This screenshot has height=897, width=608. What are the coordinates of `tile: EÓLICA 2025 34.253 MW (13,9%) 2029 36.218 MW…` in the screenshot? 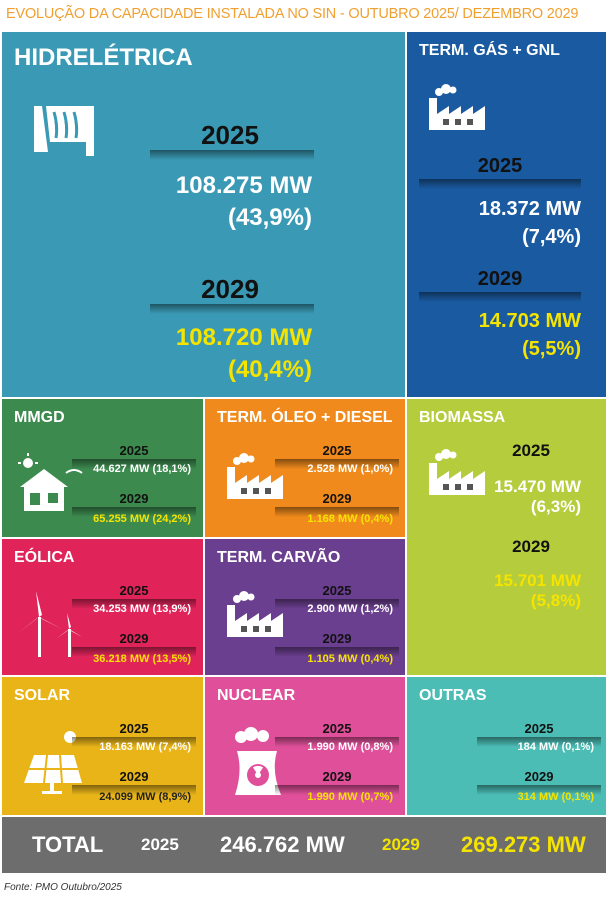 It's located at (102, 607).